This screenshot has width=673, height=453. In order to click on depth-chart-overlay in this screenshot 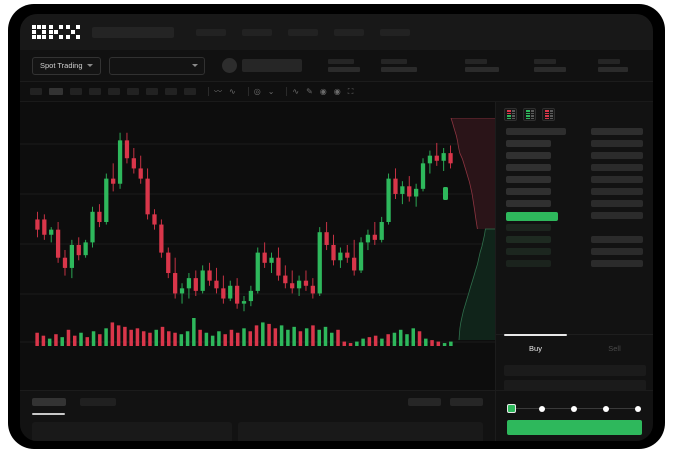, I will do `click(469, 229)`.